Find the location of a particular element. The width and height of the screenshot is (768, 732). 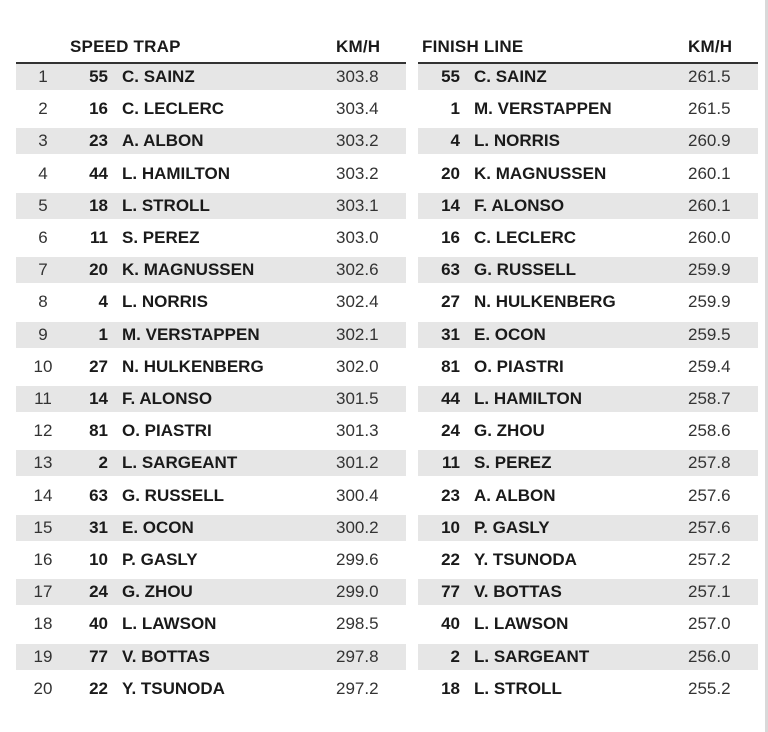

finish-line-row: 23 A. ALBON 257.6 is located at coordinates (588, 496).